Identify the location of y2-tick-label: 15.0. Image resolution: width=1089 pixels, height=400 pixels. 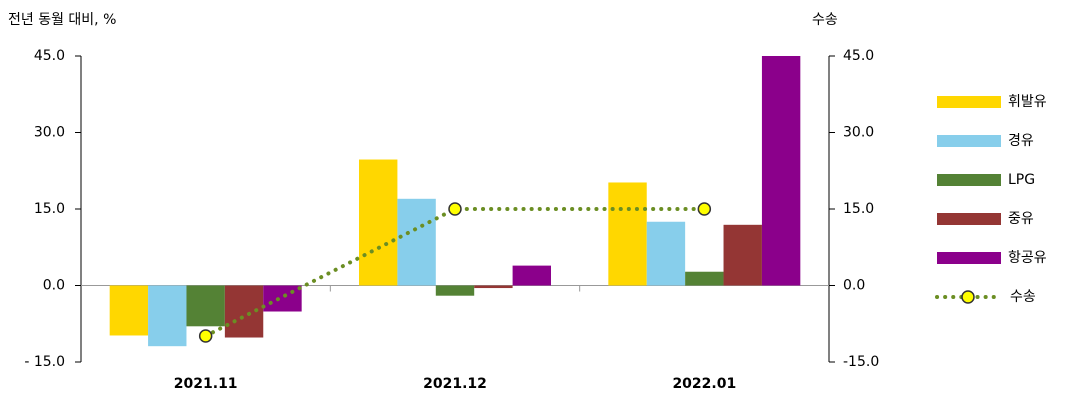
(858, 209).